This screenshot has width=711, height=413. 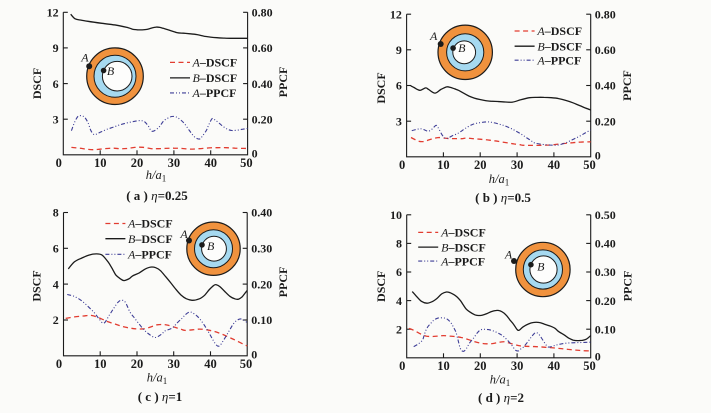 What do you see at coordinates (157, 195) in the screenshot?
I see `svg-text: ( a ) η=0.25` at bounding box center [157, 195].